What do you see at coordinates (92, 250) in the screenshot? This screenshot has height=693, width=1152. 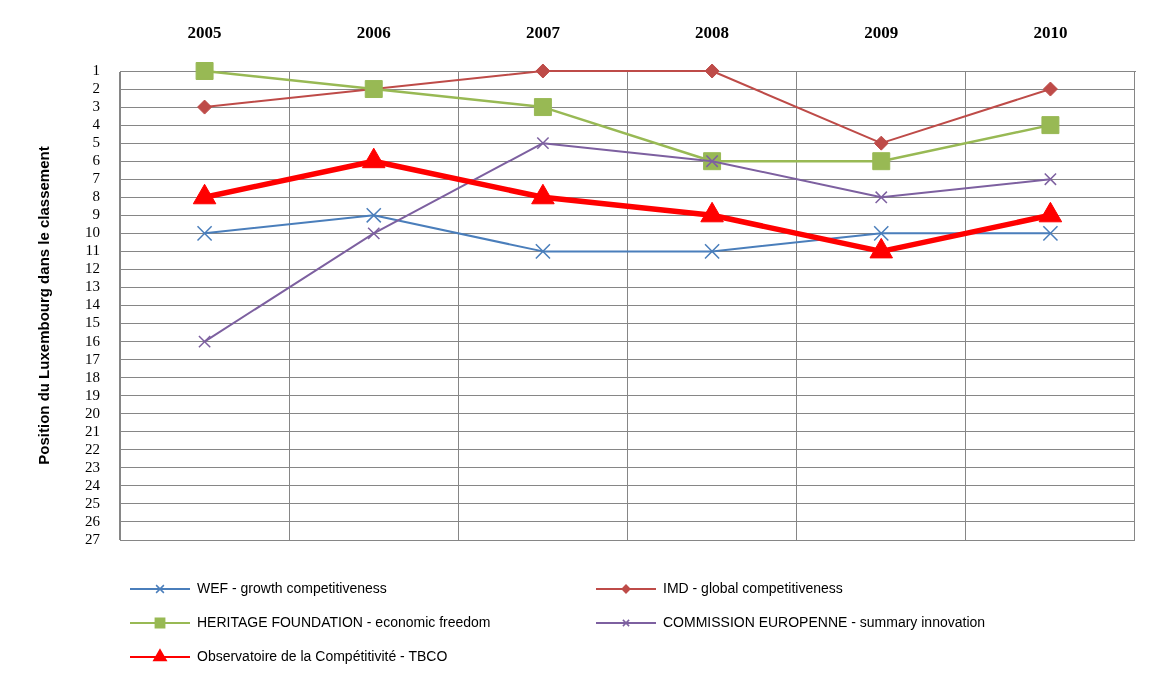 I see `y-tick-label: 11` at bounding box center [92, 250].